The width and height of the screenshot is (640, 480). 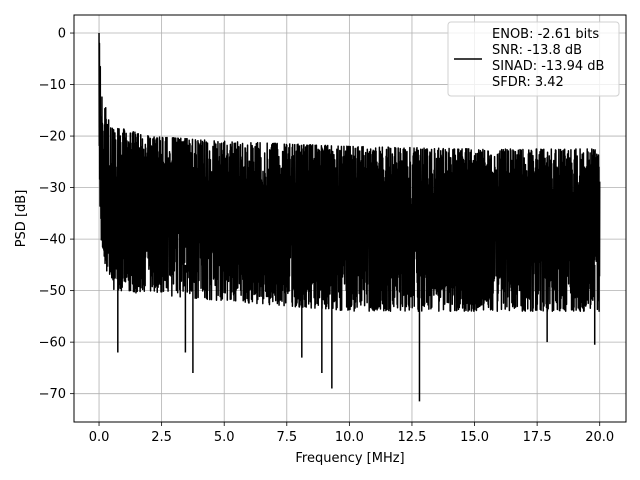 What do you see at coordinates (52, 240) in the screenshot?
I see `y-tick-label: −40` at bounding box center [52, 240].